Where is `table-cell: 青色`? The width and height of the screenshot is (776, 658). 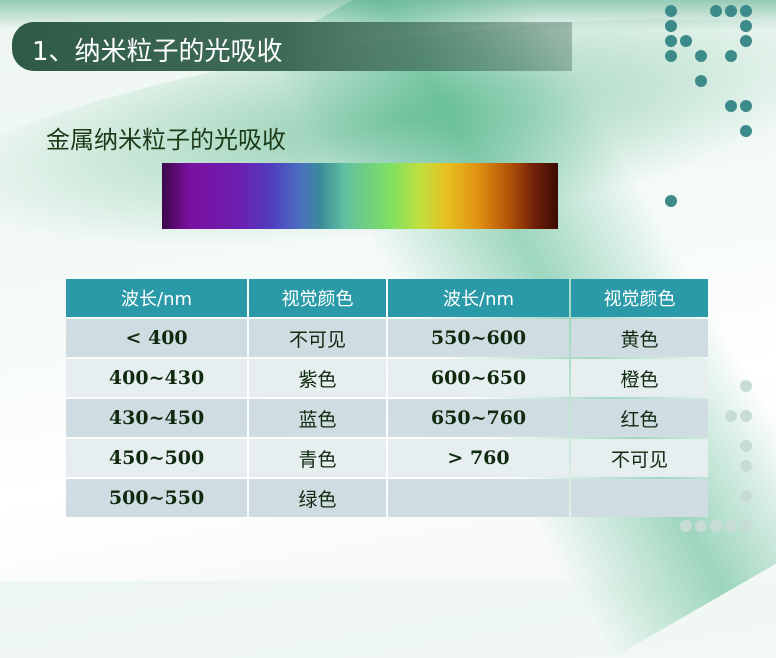 table-cell: 青色 is located at coordinates (317, 458).